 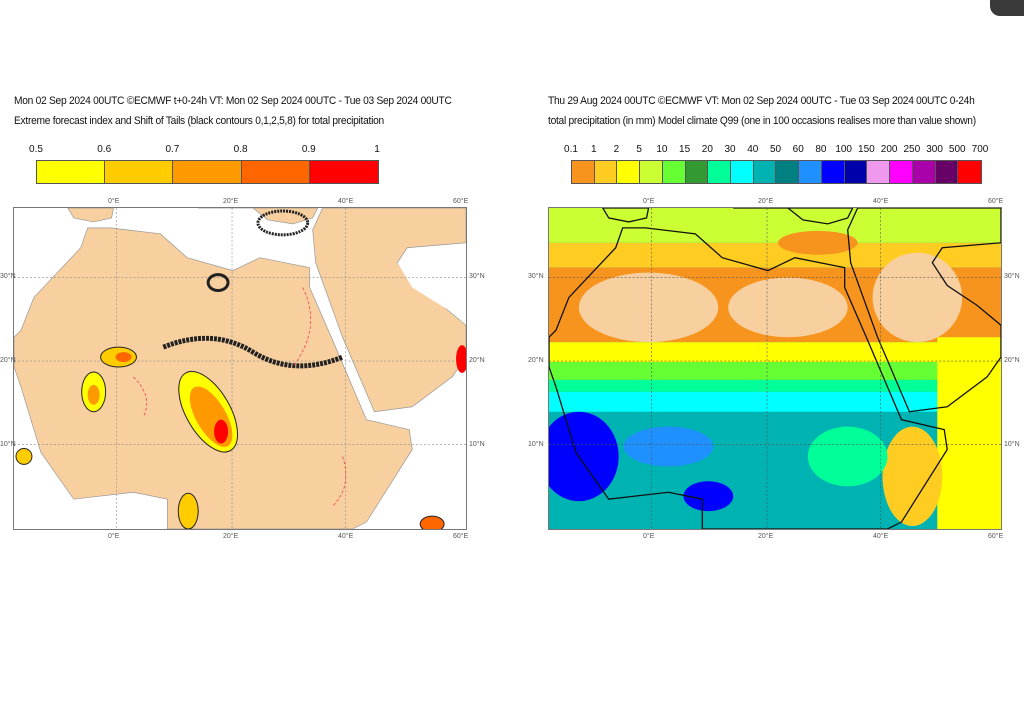 What do you see at coordinates (766, 536) in the screenshot?
I see `right-lon-20-bottom: 20°E` at bounding box center [766, 536].